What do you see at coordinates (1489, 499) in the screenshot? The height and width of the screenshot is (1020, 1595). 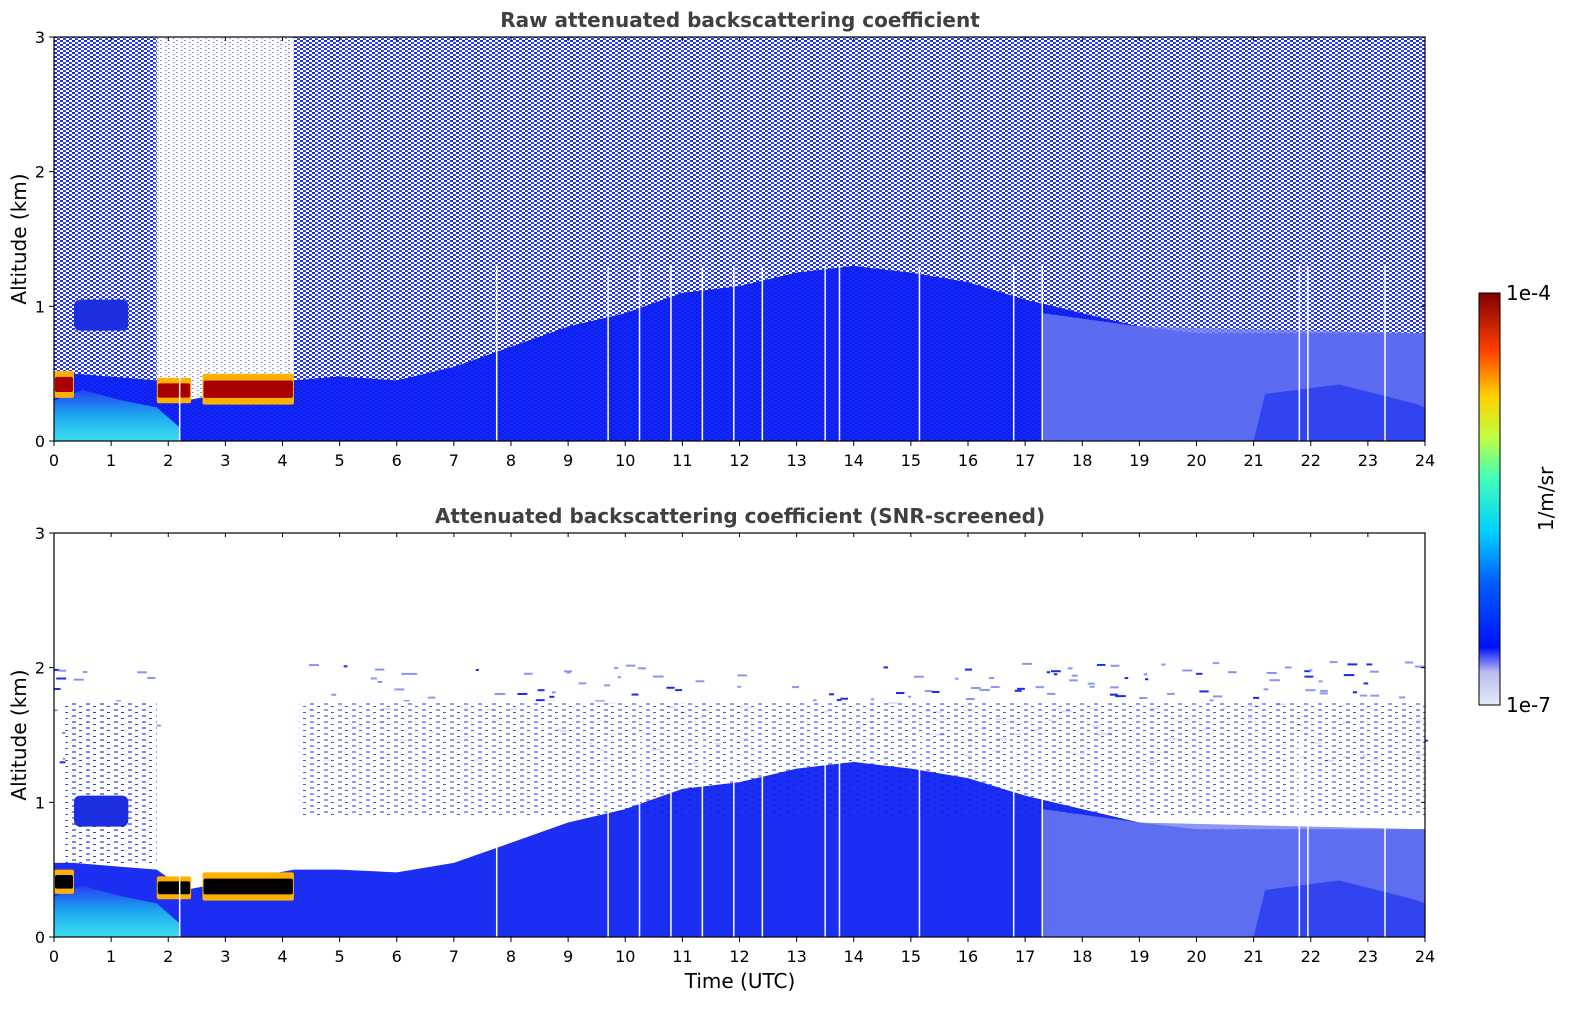 I see `colorbar-gradient` at bounding box center [1489, 499].